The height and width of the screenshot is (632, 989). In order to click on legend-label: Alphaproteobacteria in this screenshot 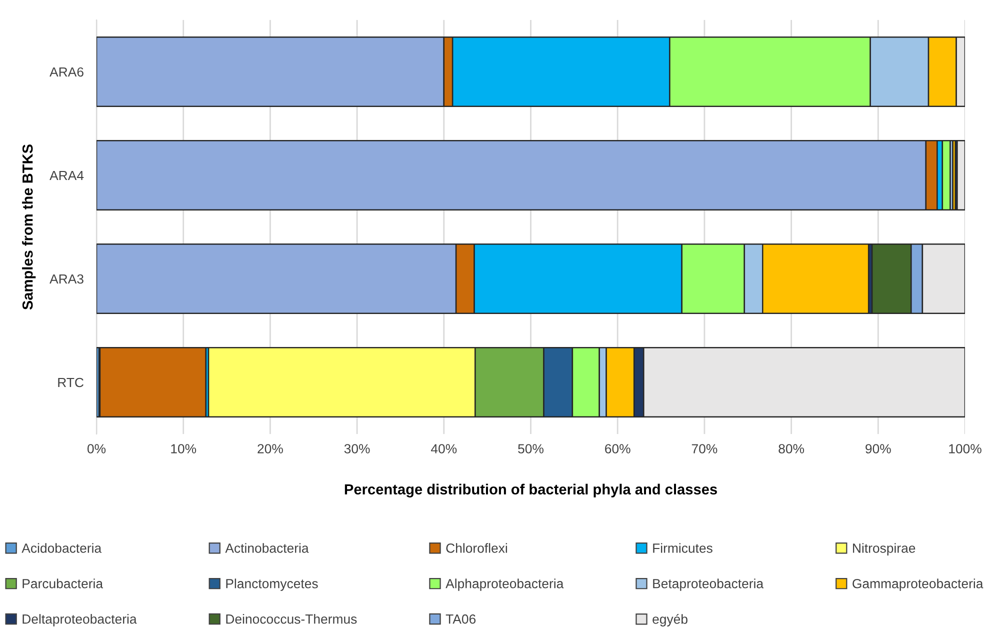, I will do `click(505, 584)`.